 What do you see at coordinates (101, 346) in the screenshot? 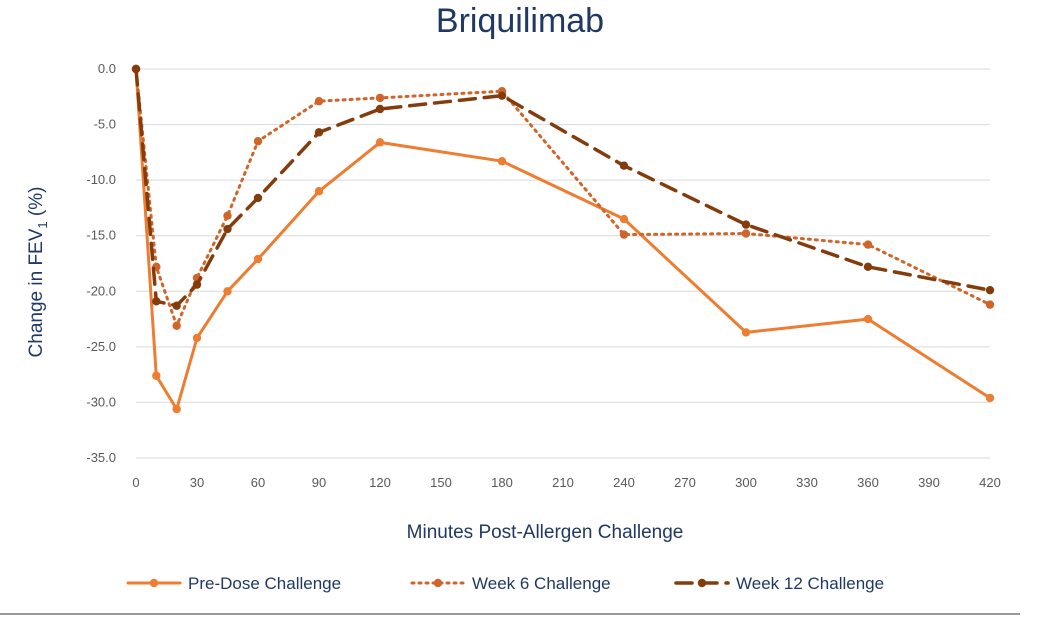
I see `y-tick-label: -25.0` at bounding box center [101, 346].